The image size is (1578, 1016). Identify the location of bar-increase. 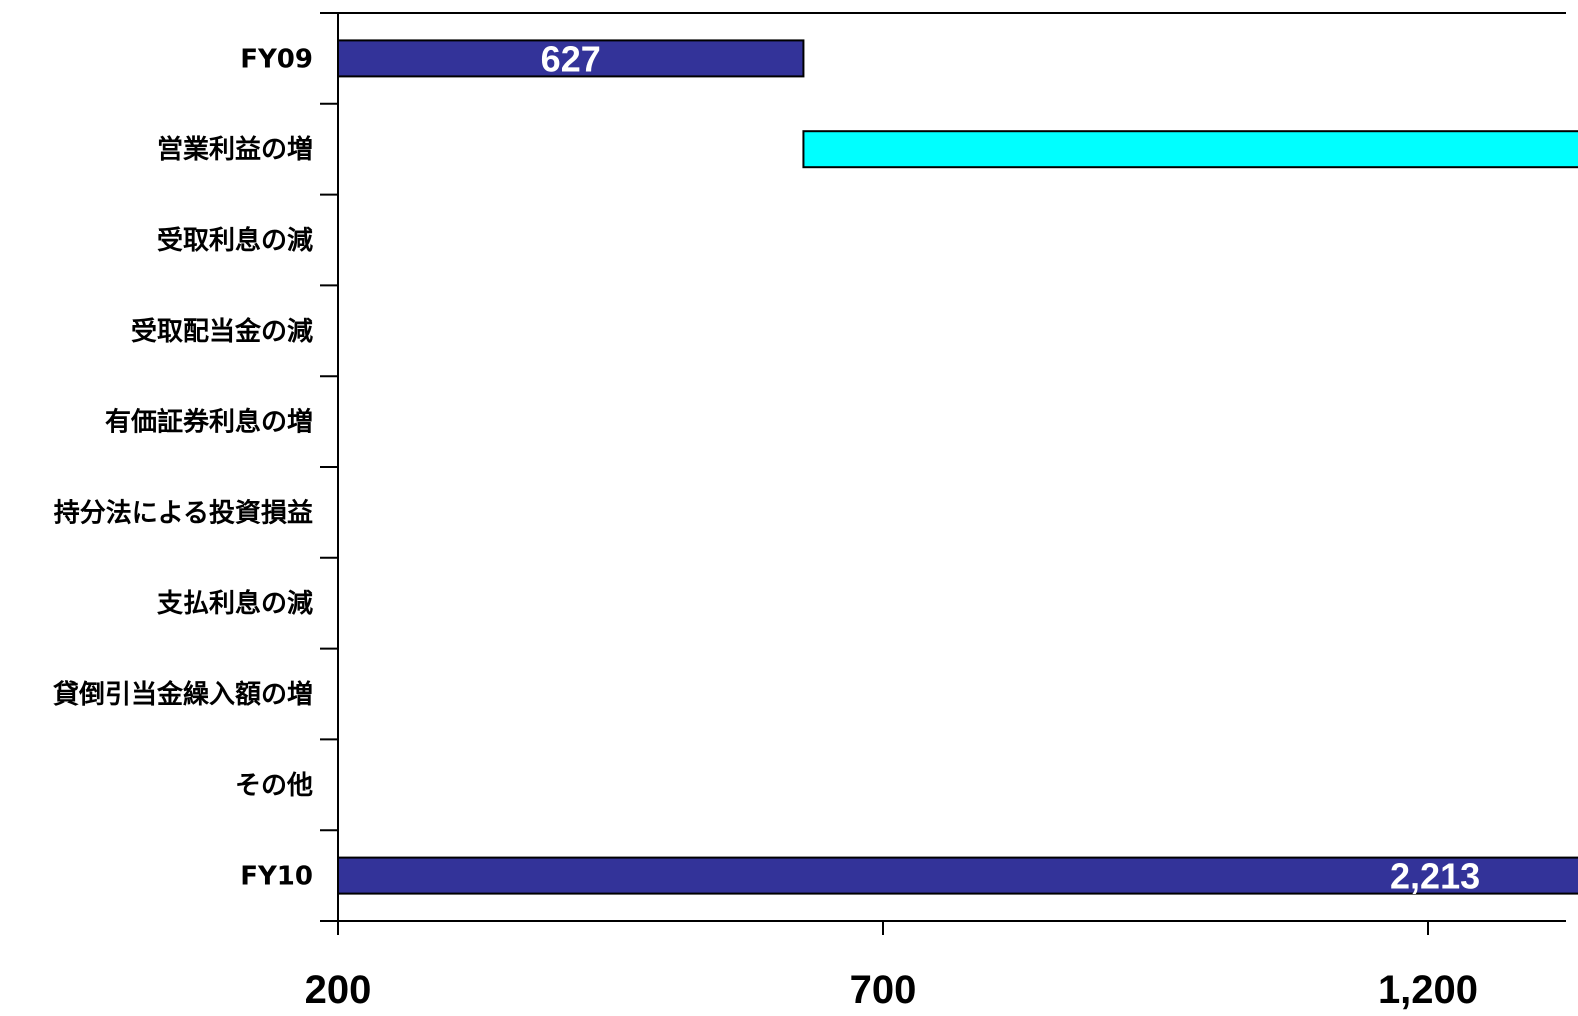
(1190, 149).